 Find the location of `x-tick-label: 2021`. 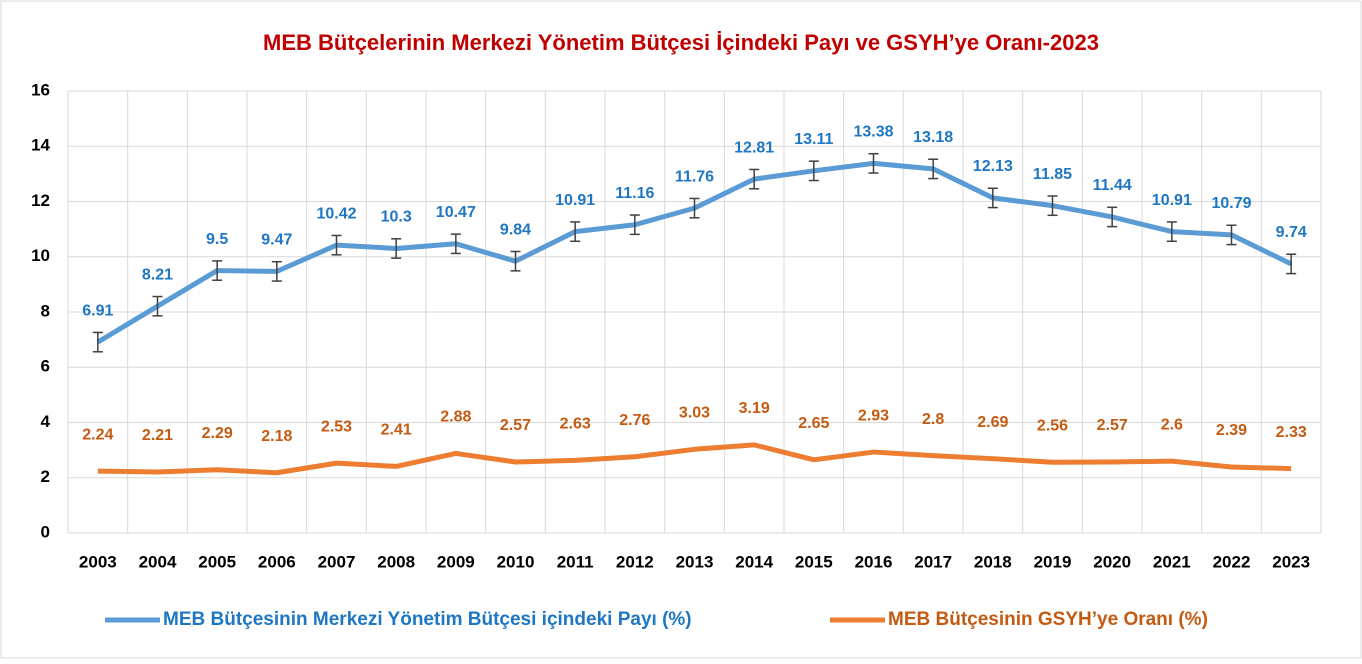

x-tick-label: 2021 is located at coordinates (1172, 561).